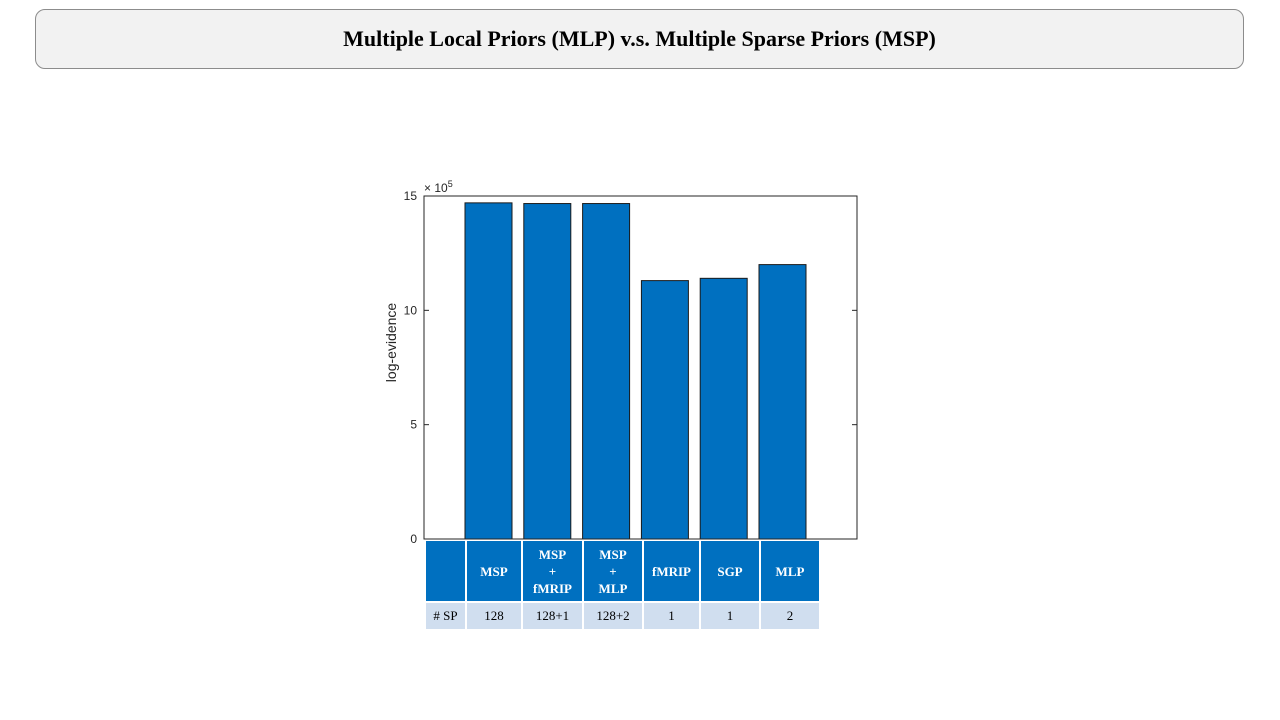  I want to click on table-cell-6: 2, so click(790, 616).